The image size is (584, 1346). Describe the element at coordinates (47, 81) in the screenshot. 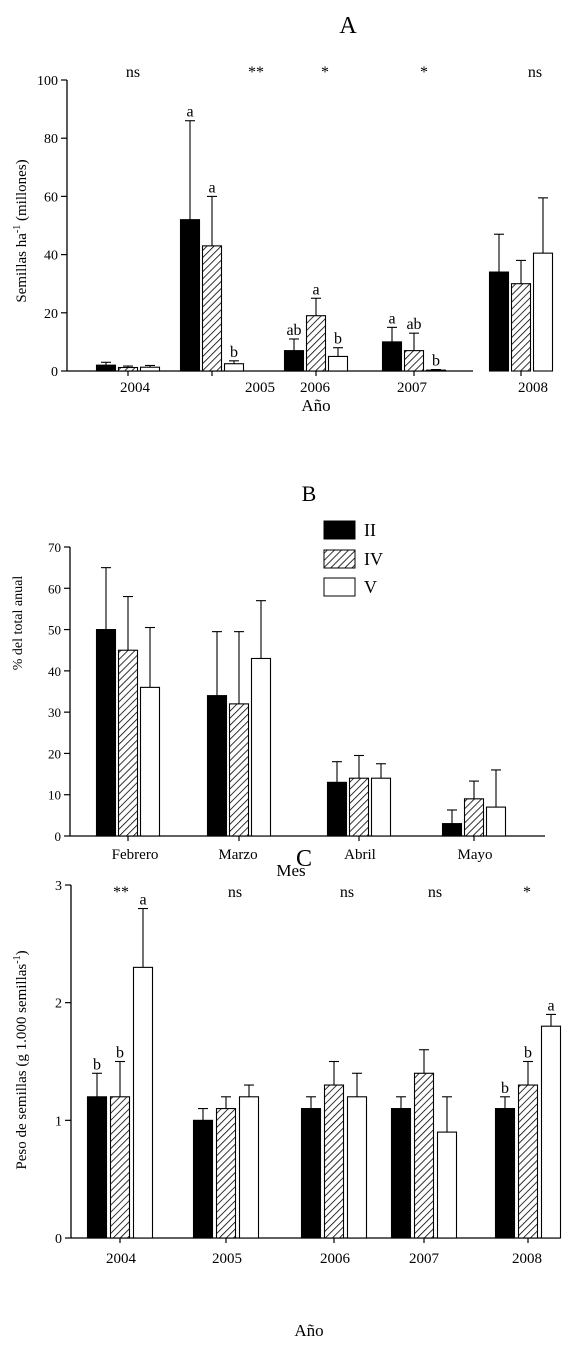

I see `panel-a-y-tick-label: 100` at that location.